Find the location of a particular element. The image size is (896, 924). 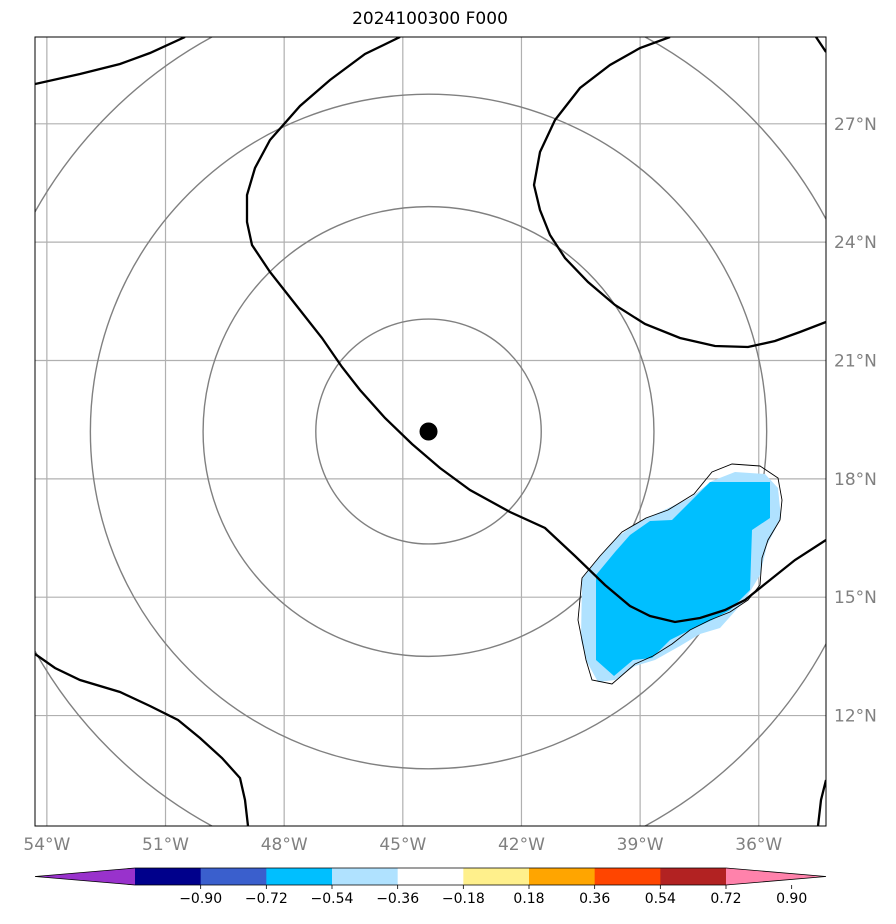

lon-tick-label: 45°W is located at coordinates (402, 845).